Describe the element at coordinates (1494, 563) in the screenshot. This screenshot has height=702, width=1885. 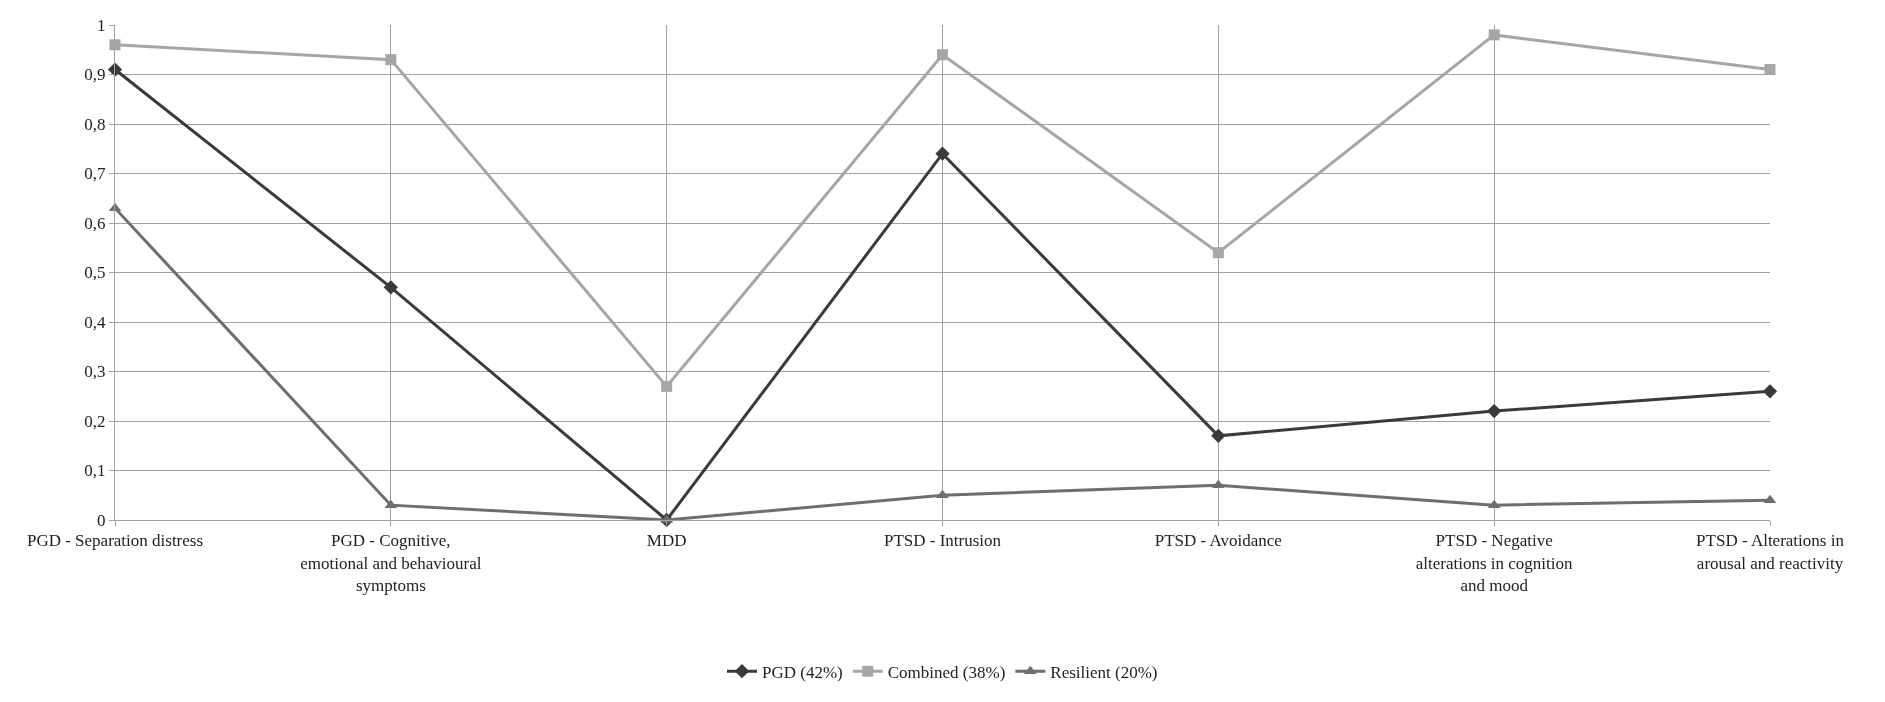
I see `x-tick-label: PTSD - Negative alterations in cognition and mood` at that location.